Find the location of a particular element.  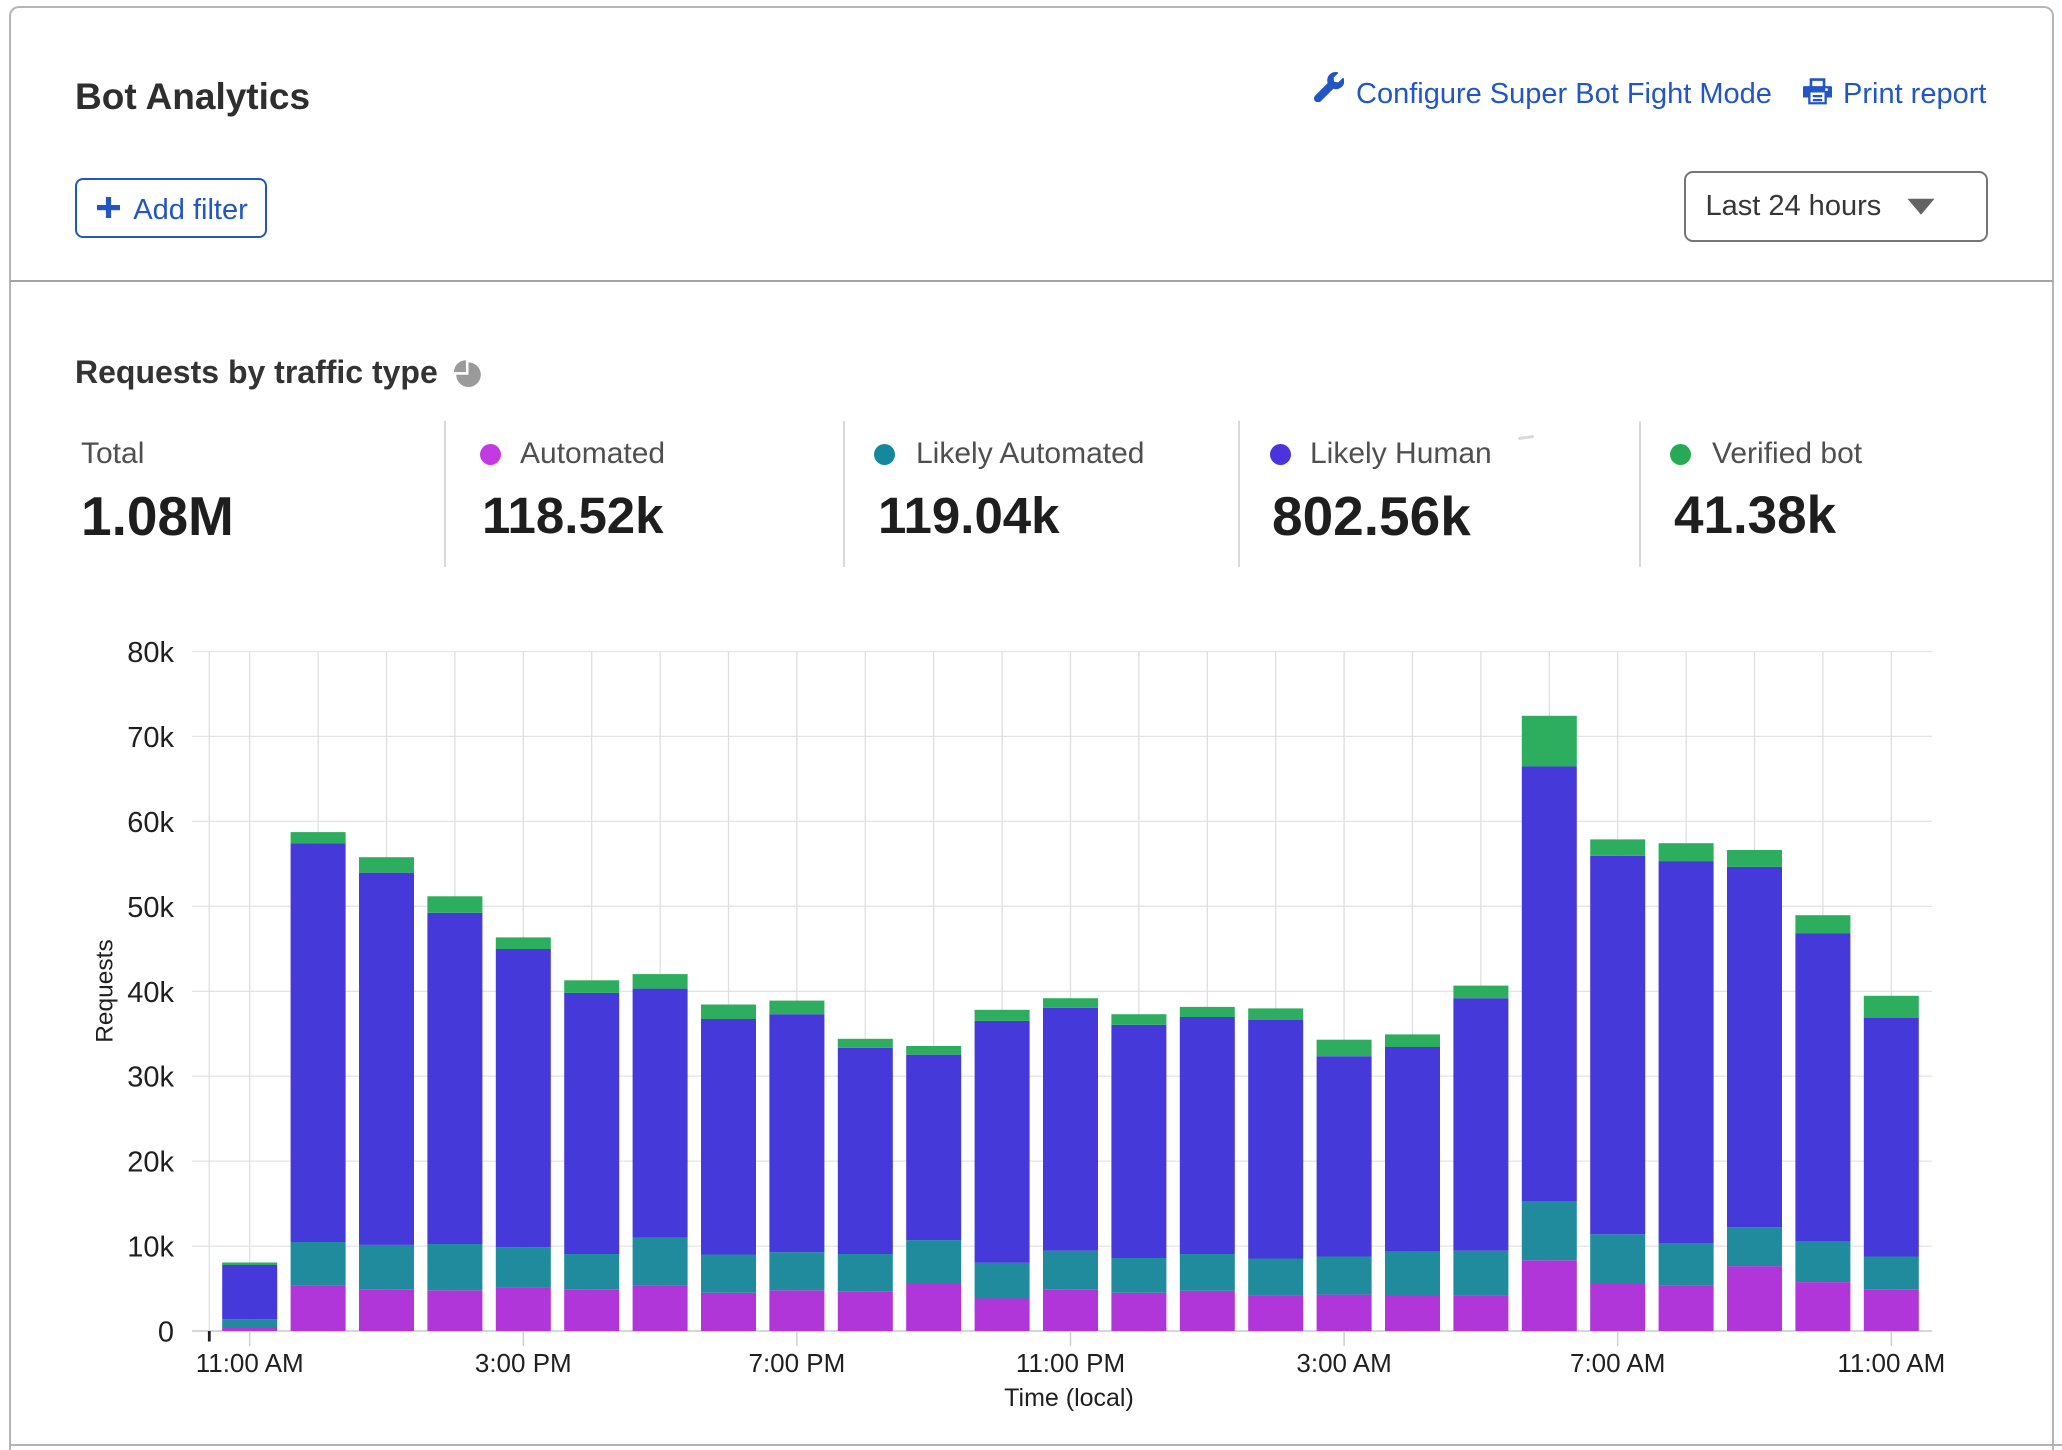

svg-text: 0 is located at coordinates (166, 1333).